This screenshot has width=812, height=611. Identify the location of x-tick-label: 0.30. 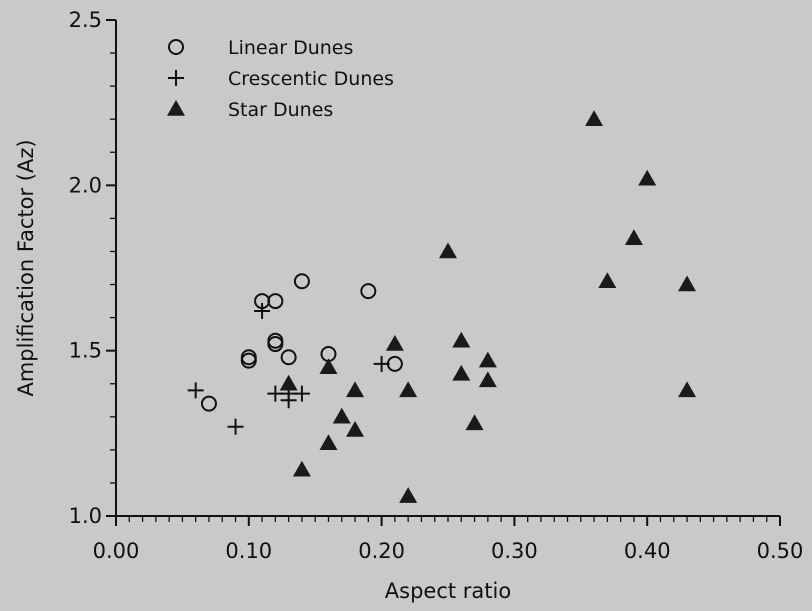
(514, 551).